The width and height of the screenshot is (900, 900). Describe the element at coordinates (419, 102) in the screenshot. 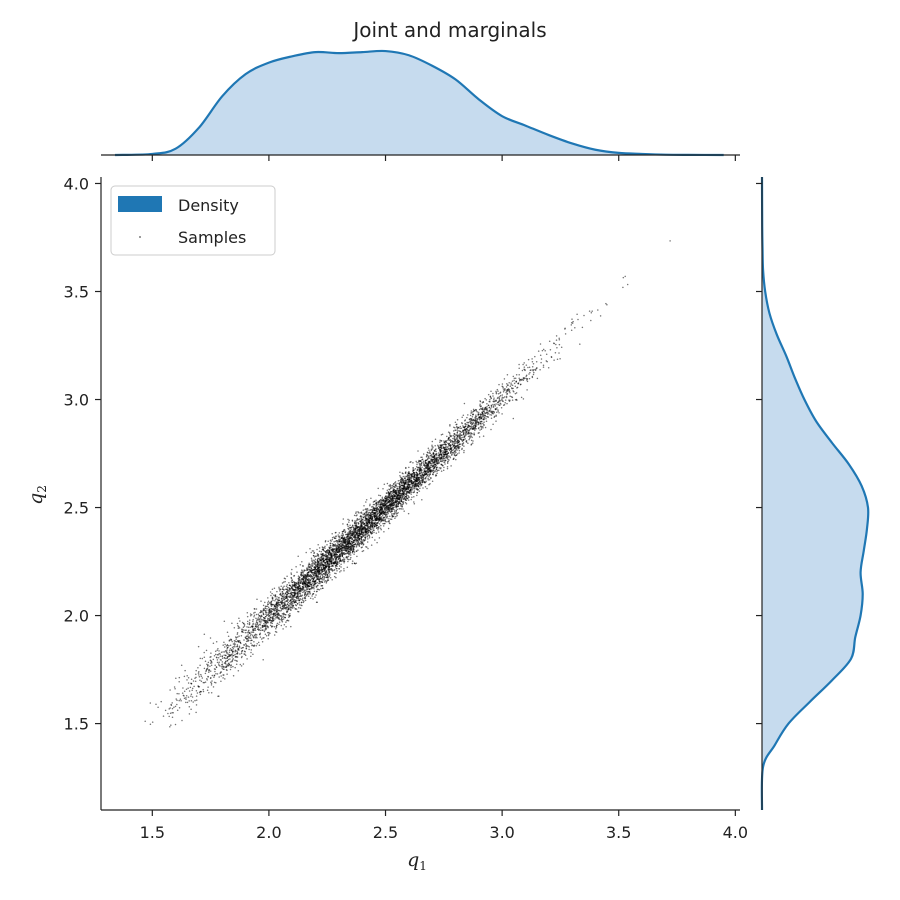

I see `marginal-x-density-fill` at that location.